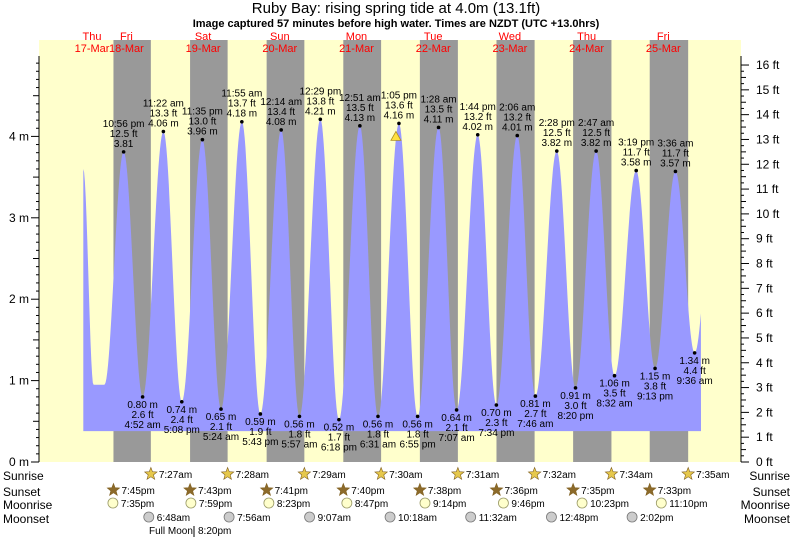 The height and width of the screenshot is (539, 793). What do you see at coordinates (597, 491) in the screenshot?
I see `sunset-time: 7:35pm` at bounding box center [597, 491].